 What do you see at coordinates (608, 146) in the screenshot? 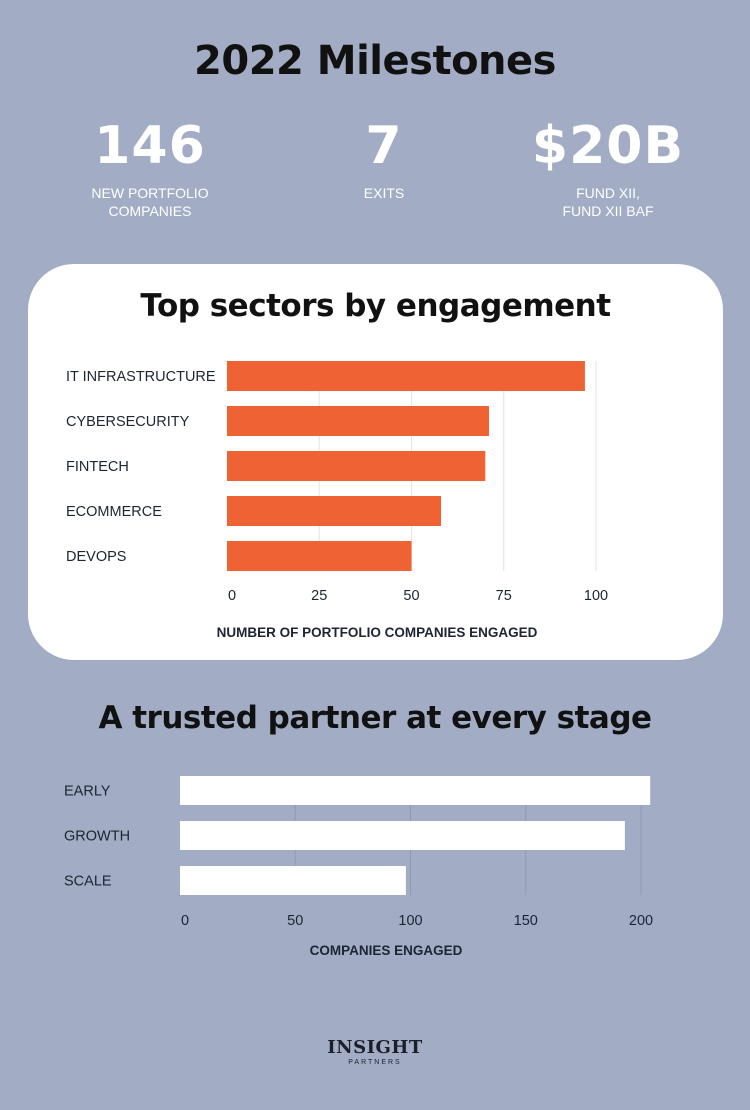
I see `stat-value: $20B` at bounding box center [608, 146].